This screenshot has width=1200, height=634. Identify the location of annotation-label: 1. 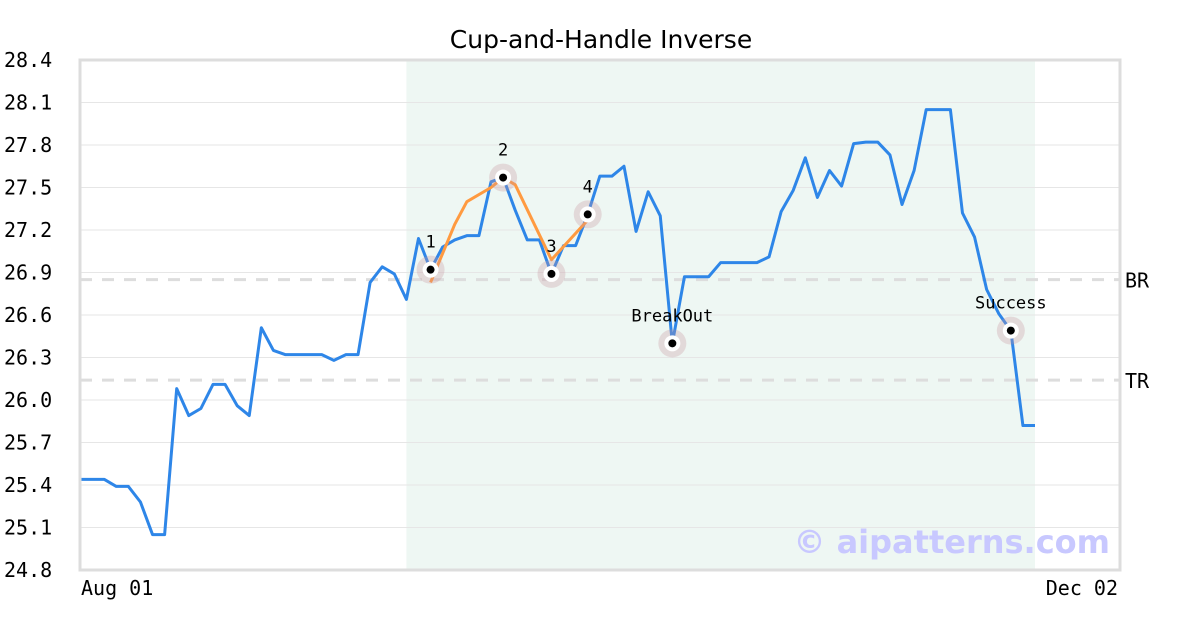
(430, 243).